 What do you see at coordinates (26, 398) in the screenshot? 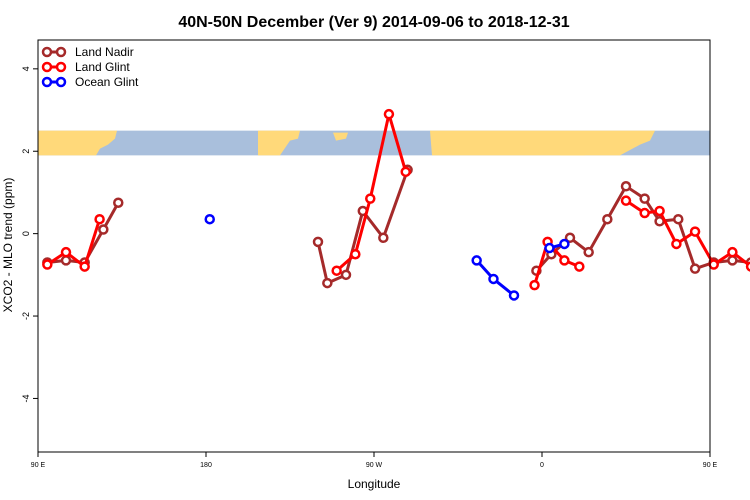
I see `y-tick-label: -4` at bounding box center [26, 398].